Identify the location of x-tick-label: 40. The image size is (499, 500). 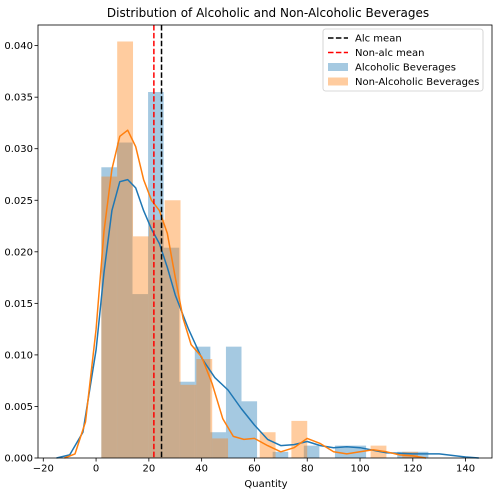
(201, 469).